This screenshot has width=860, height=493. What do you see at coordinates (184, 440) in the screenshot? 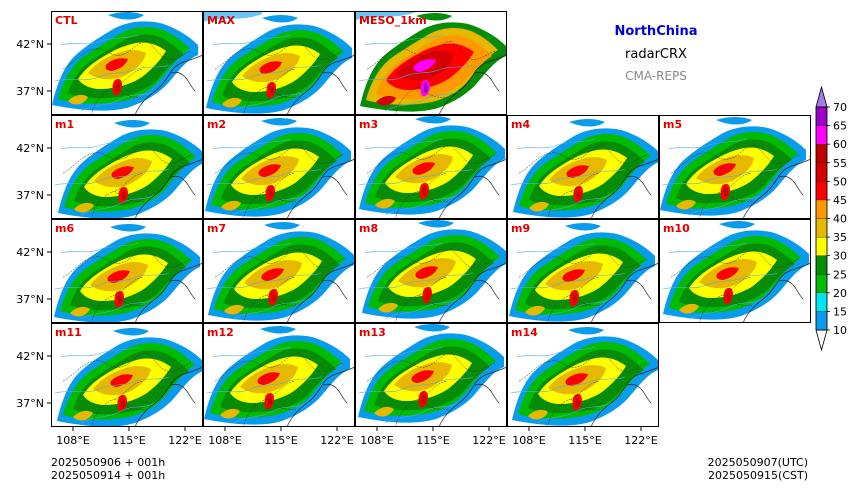
I see `lon-tick-label: 122°E` at bounding box center [184, 440].